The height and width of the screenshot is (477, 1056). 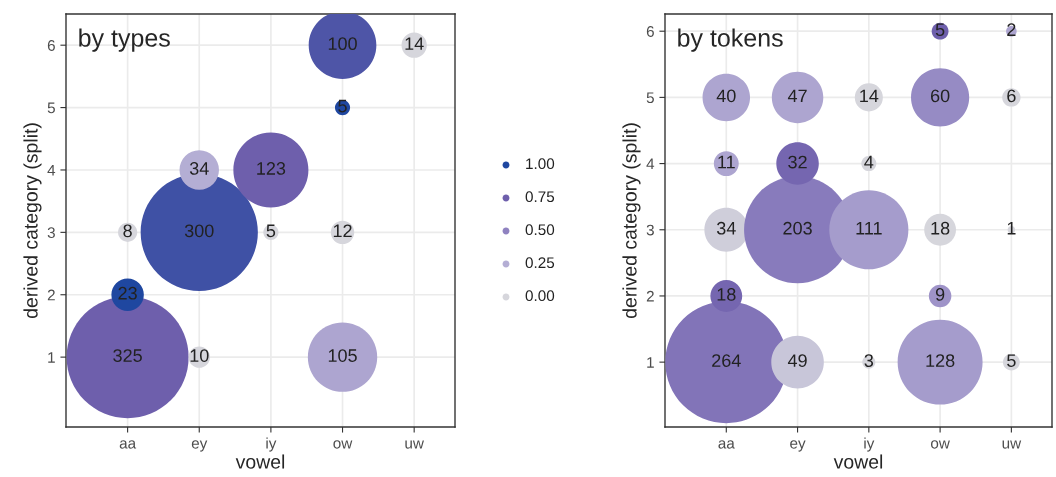 I want to click on data-label: 203, so click(x=797, y=228).